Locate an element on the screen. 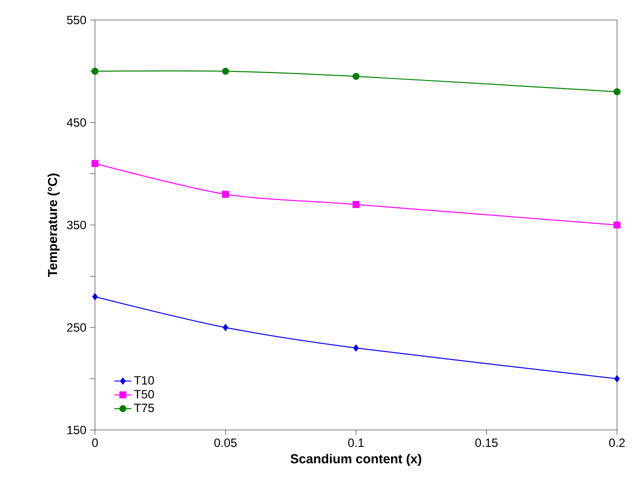  x-tick-label: 0.1 is located at coordinates (356, 442).